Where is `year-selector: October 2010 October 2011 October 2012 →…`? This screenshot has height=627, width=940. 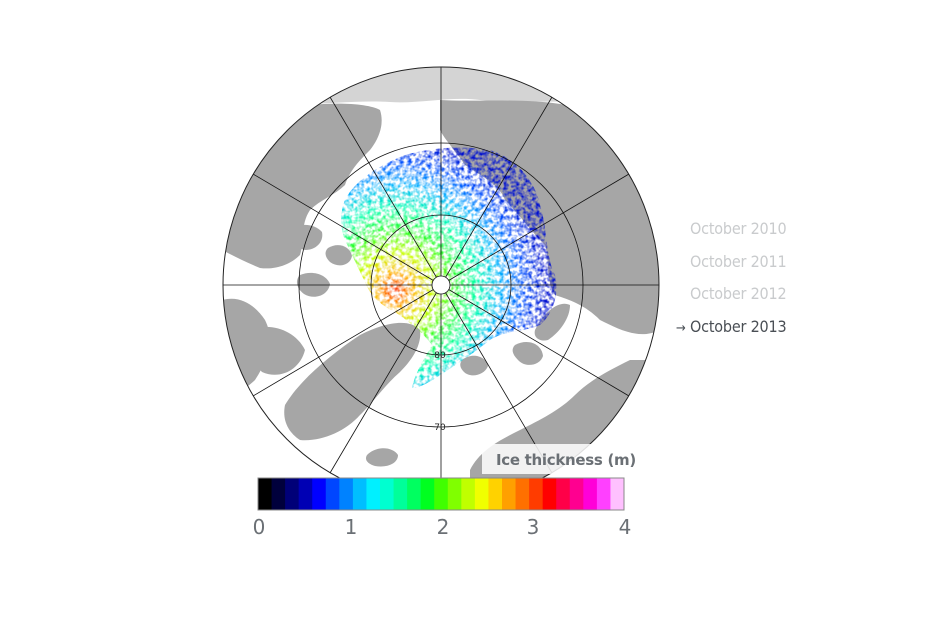 year-selector: October 2010 October 2011 October 2012 →… is located at coordinates (731, 283).